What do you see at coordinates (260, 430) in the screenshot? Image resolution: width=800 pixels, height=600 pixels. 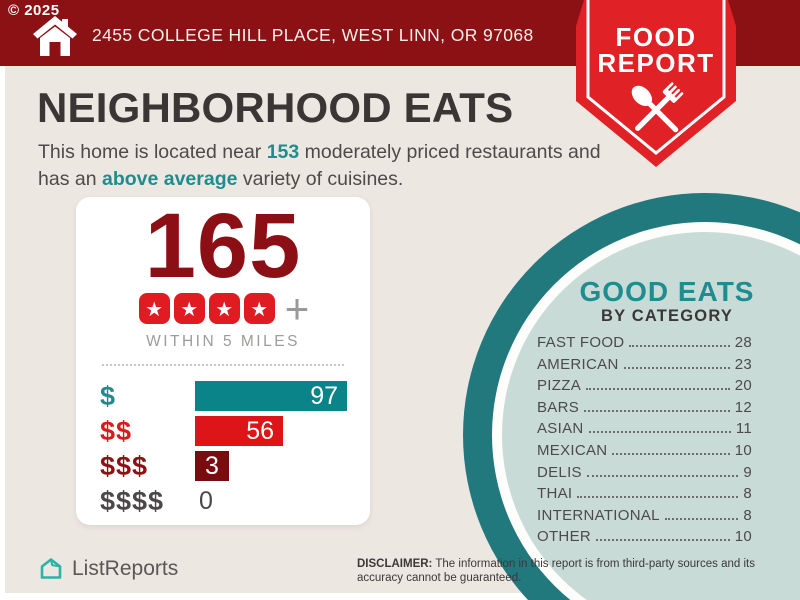 I see `bar-value: 56` at bounding box center [260, 430].